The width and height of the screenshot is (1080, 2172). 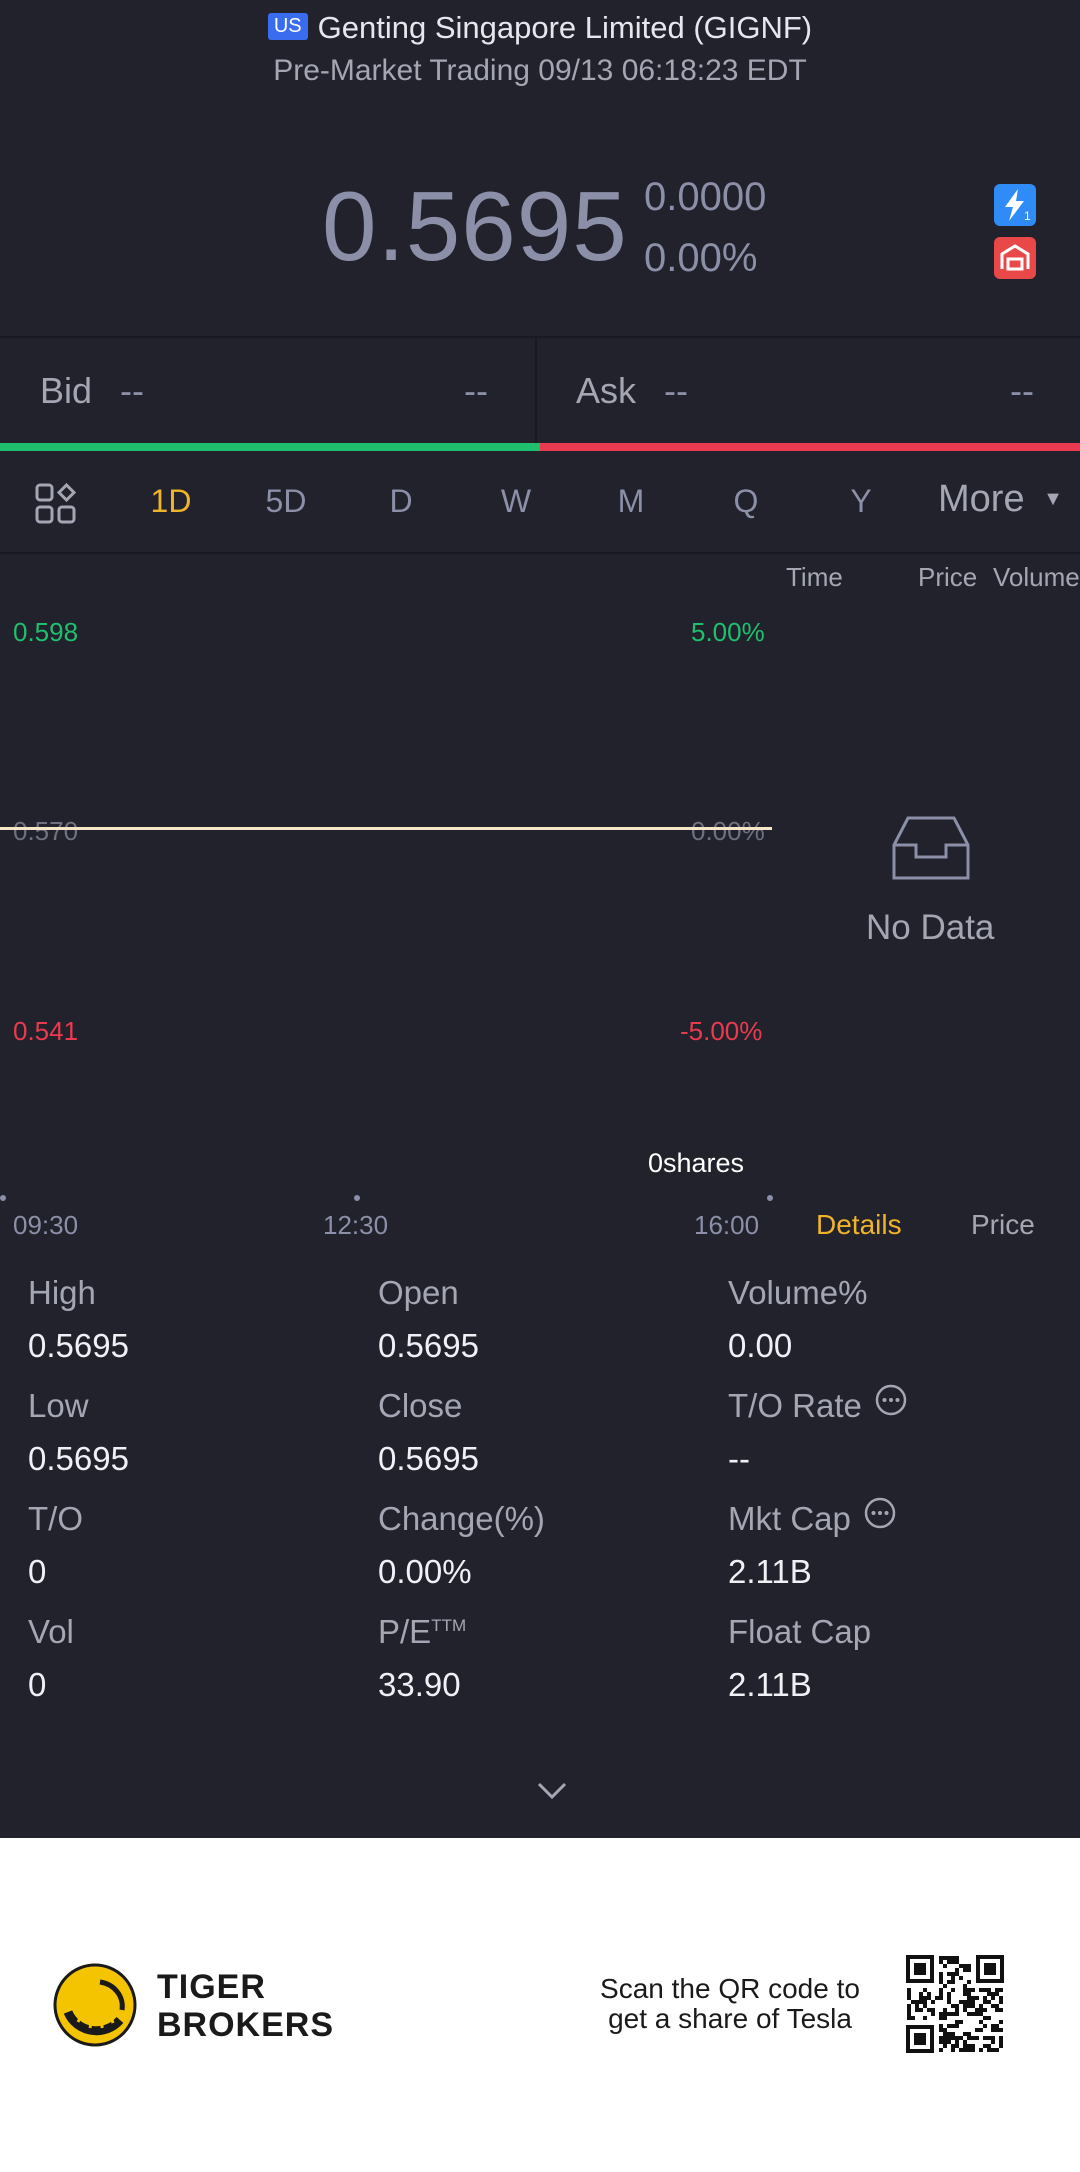 I want to click on stat-mktcap-value: 2.11B, so click(x=770, y=1571).